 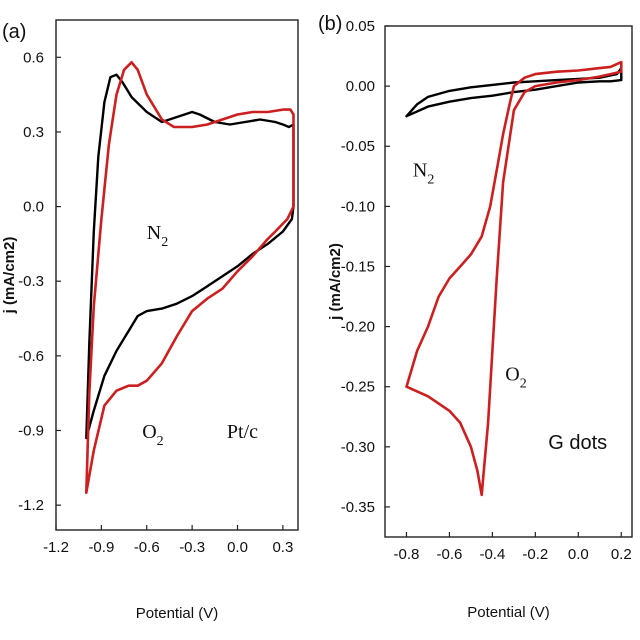 I want to click on y-tick-label: -0.20, so click(x=358, y=327).